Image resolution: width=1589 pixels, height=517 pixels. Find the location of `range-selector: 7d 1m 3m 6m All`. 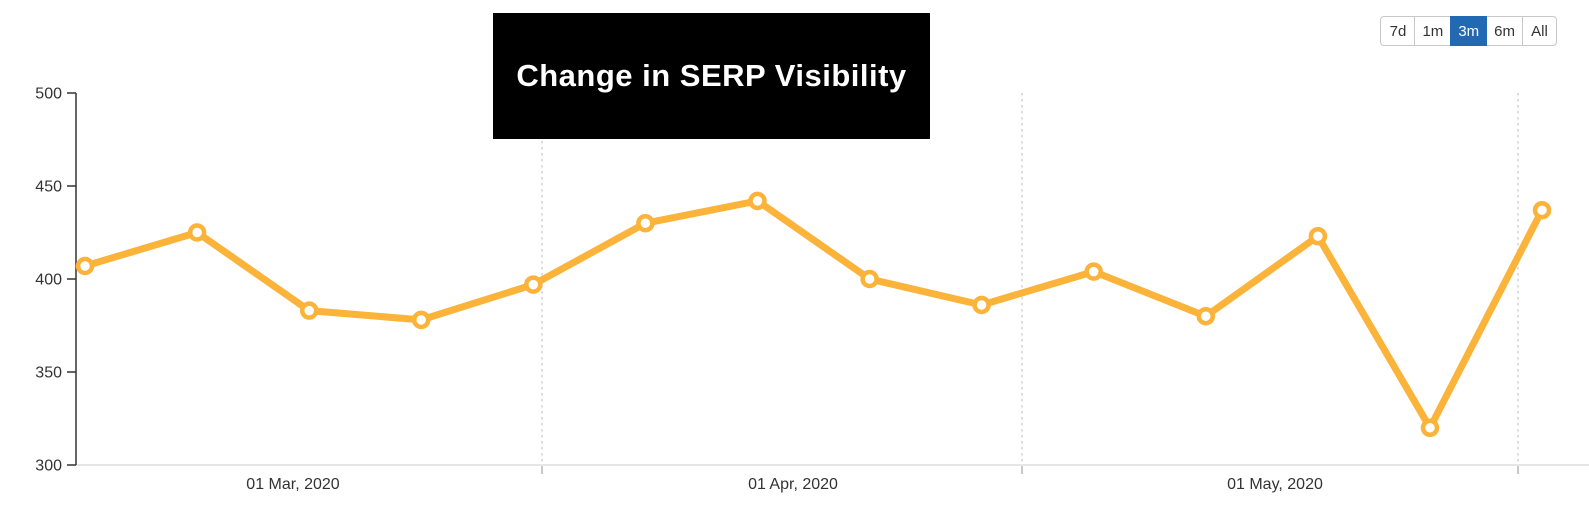

range-selector: 7d 1m 3m 6m All is located at coordinates (1468, 31).